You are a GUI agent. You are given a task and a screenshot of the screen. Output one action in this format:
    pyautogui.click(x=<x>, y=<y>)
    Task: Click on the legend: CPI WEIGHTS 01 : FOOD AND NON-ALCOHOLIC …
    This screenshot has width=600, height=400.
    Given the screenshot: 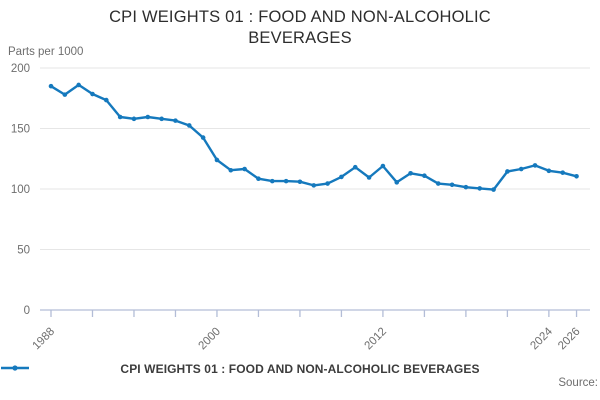 What is the action you would take?
    pyautogui.click(x=300, y=369)
    